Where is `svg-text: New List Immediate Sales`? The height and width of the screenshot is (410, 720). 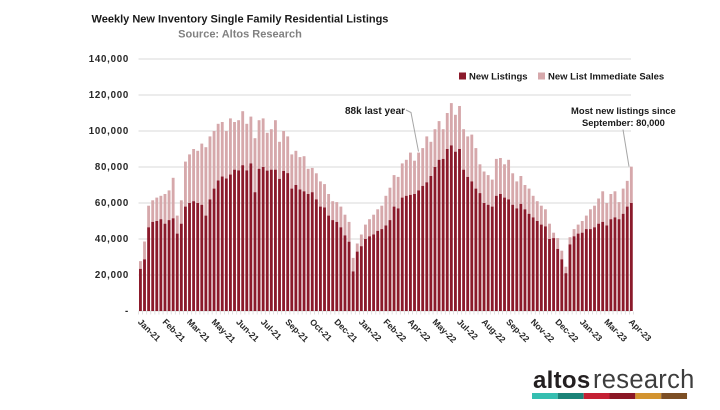
svg-text: New List Immediate Sales is located at coordinates (606, 77).